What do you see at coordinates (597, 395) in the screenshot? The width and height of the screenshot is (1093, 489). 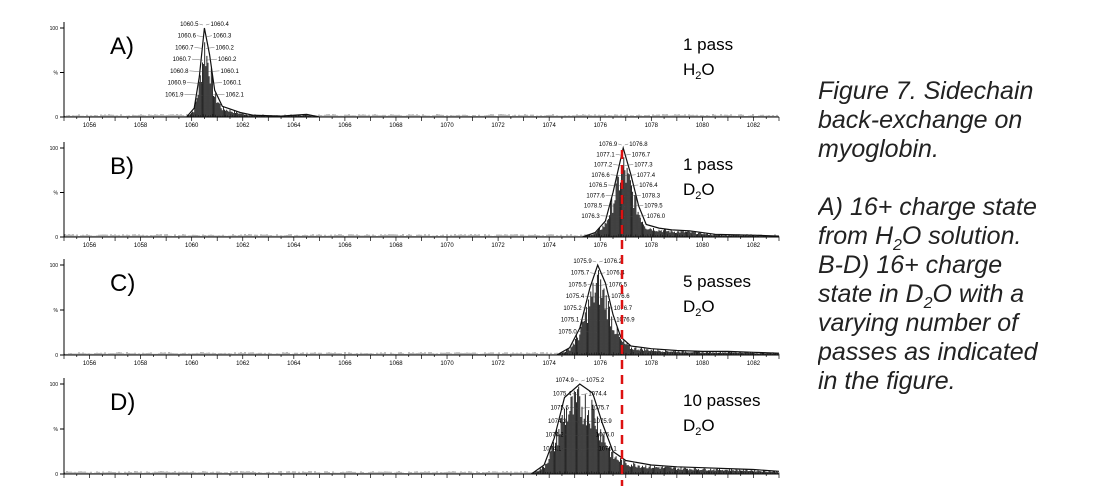 I see `peak-label: 1074.4` at bounding box center [597, 395].